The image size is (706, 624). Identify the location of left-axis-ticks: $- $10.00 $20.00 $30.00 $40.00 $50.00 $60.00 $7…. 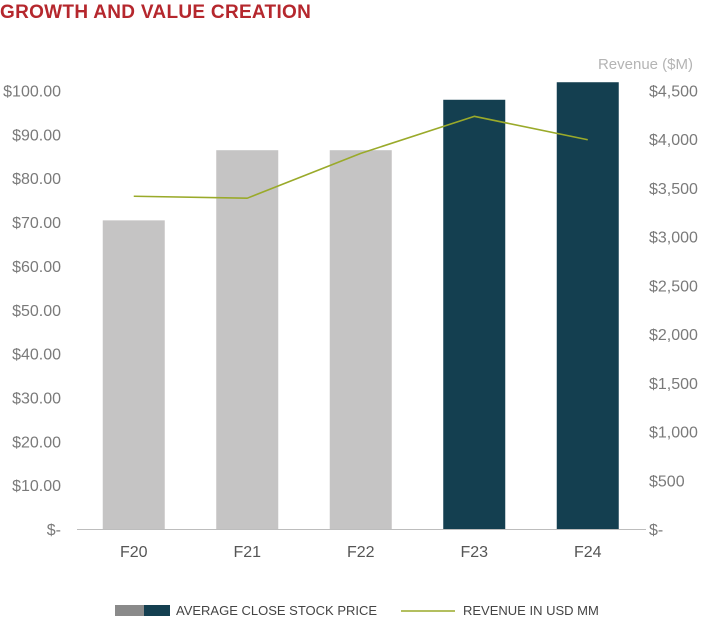
(32, 312).